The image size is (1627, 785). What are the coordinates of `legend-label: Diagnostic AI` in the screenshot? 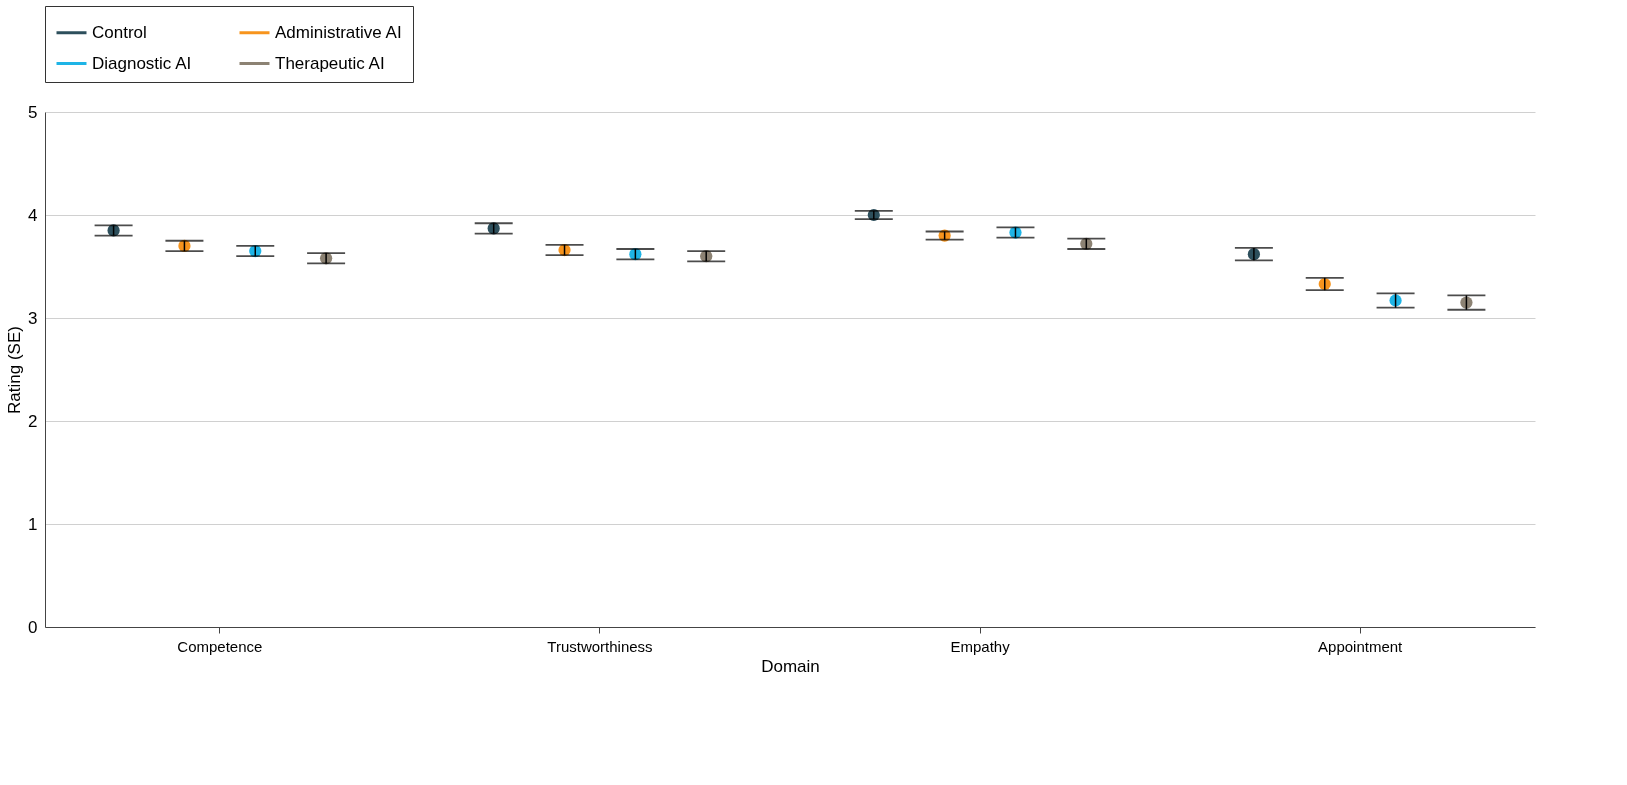 It's located at (142, 63).